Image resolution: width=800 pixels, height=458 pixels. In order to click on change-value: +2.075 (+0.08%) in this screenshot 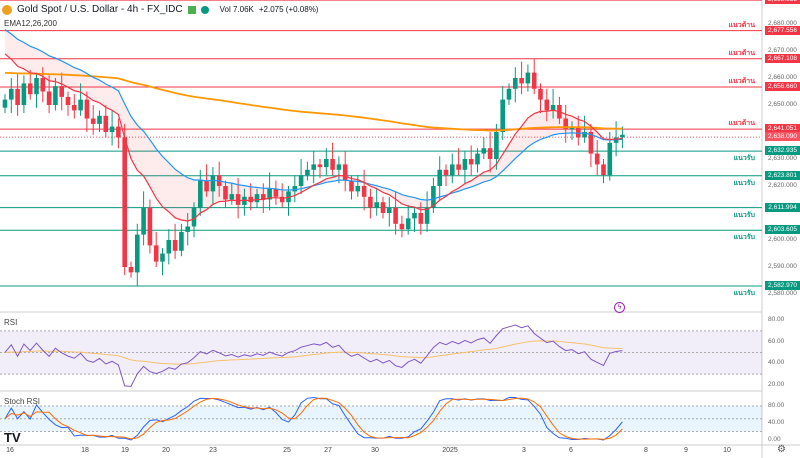, I will do `click(288, 9)`.